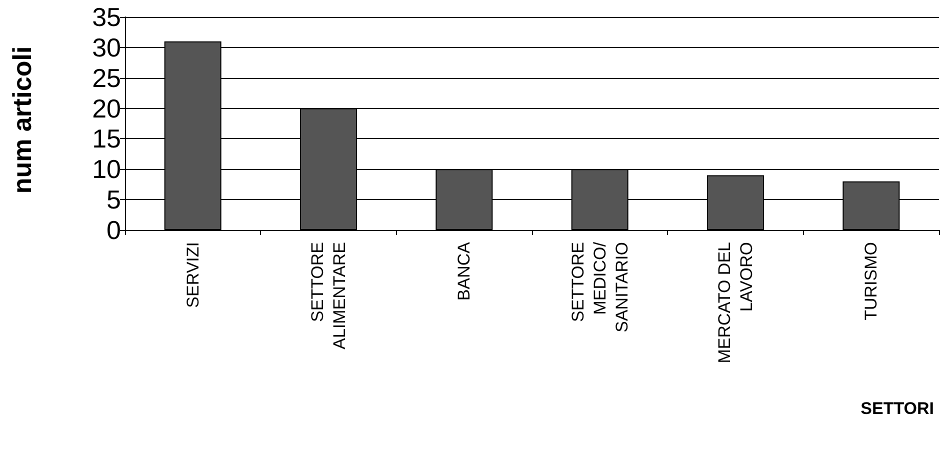 The image size is (942, 462). Describe the element at coordinates (106, 169) in the screenshot. I see `y-tick-label: 10` at that location.